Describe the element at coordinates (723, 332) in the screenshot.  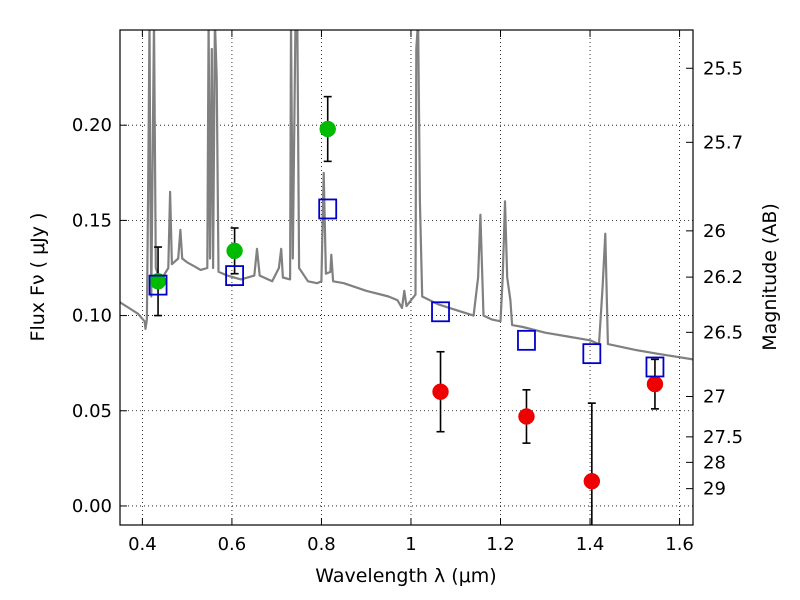
I see `right-tick-label: 26.5` at that location.